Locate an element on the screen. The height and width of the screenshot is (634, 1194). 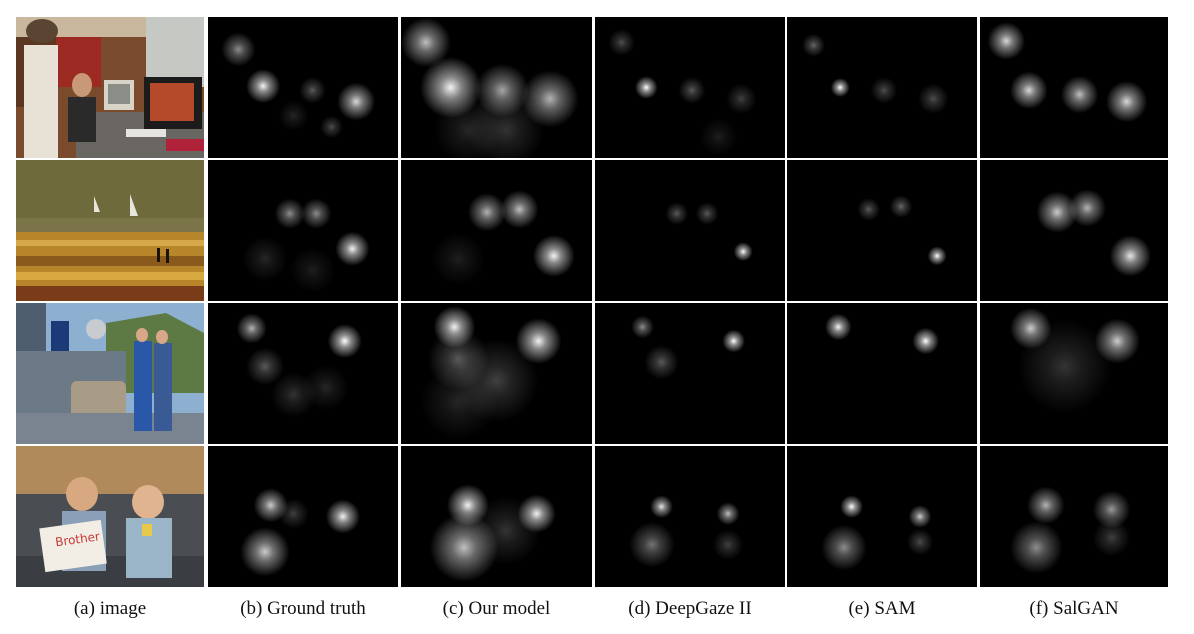
saliency-map-sam-ship-deck-people is located at coordinates (882, 373).